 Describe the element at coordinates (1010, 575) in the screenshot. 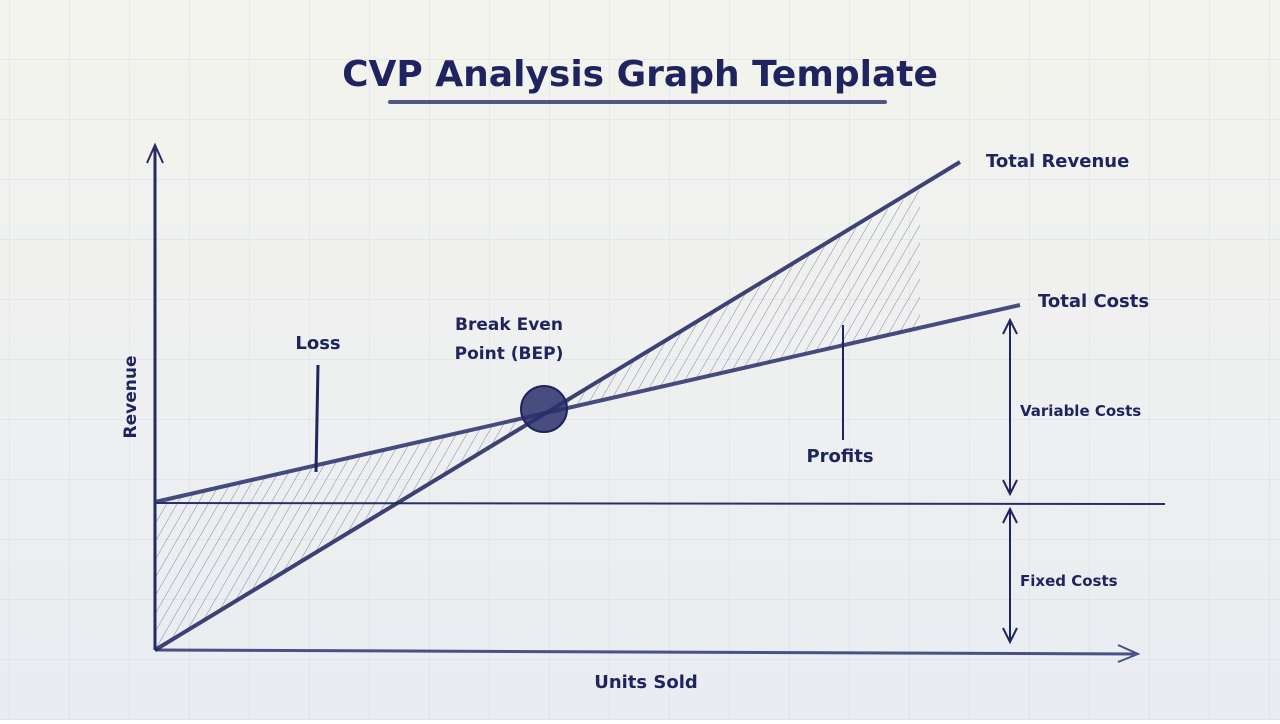

I see `fixed-arrowheads` at that location.